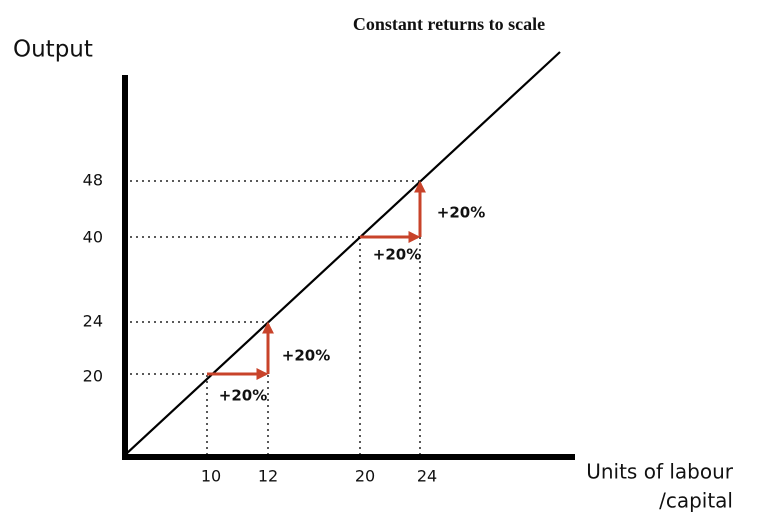  What do you see at coordinates (93, 321) in the screenshot?
I see `y-tick-label: 24` at bounding box center [93, 321].